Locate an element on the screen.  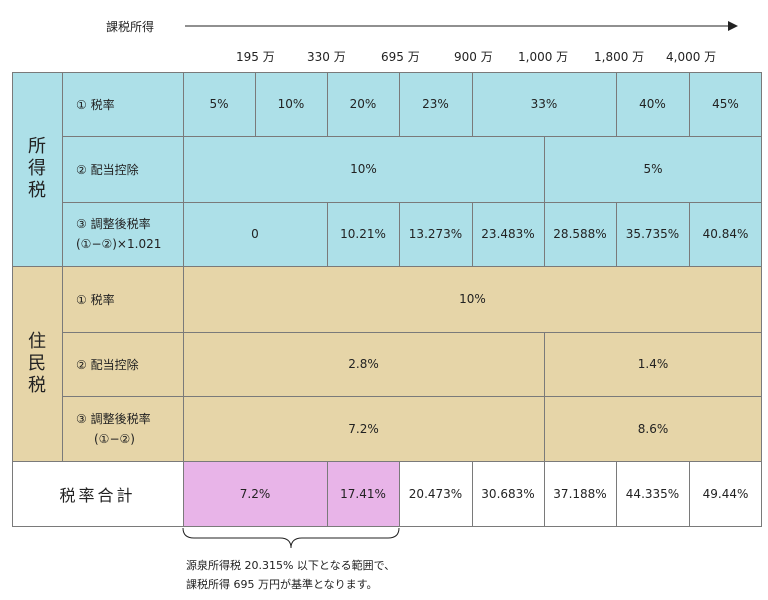
income-rate-cell: 40% is located at coordinates (652, 104).